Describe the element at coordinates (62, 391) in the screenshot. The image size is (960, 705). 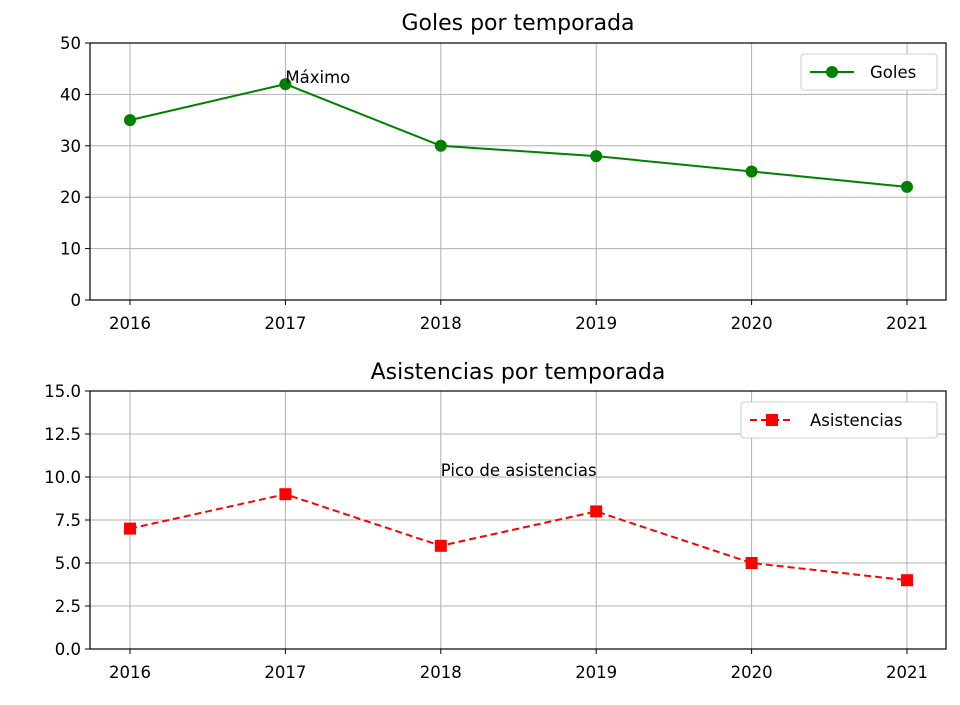
I see `y-tick-label: 15.0` at that location.